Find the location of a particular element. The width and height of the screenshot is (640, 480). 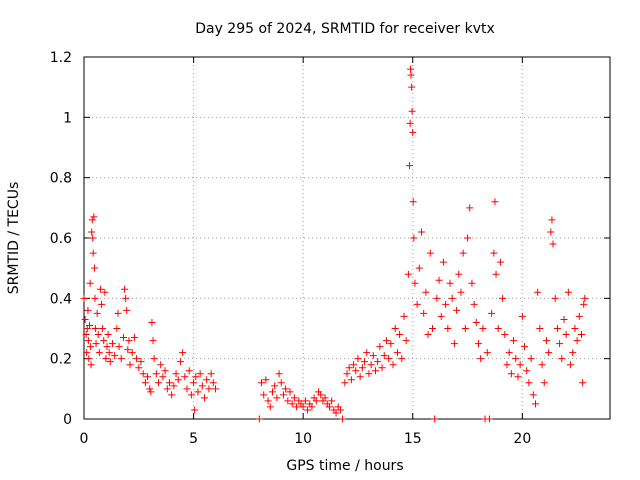

y-tick-label: 0.8 is located at coordinates (61, 179).